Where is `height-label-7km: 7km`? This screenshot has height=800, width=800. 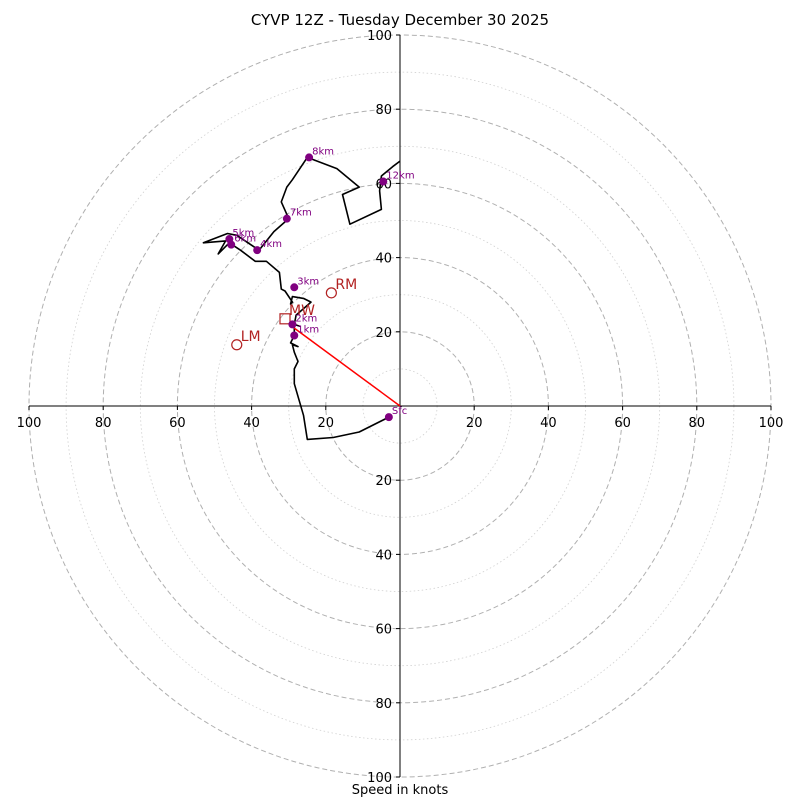 height-label-7km: 7km is located at coordinates (301, 213).